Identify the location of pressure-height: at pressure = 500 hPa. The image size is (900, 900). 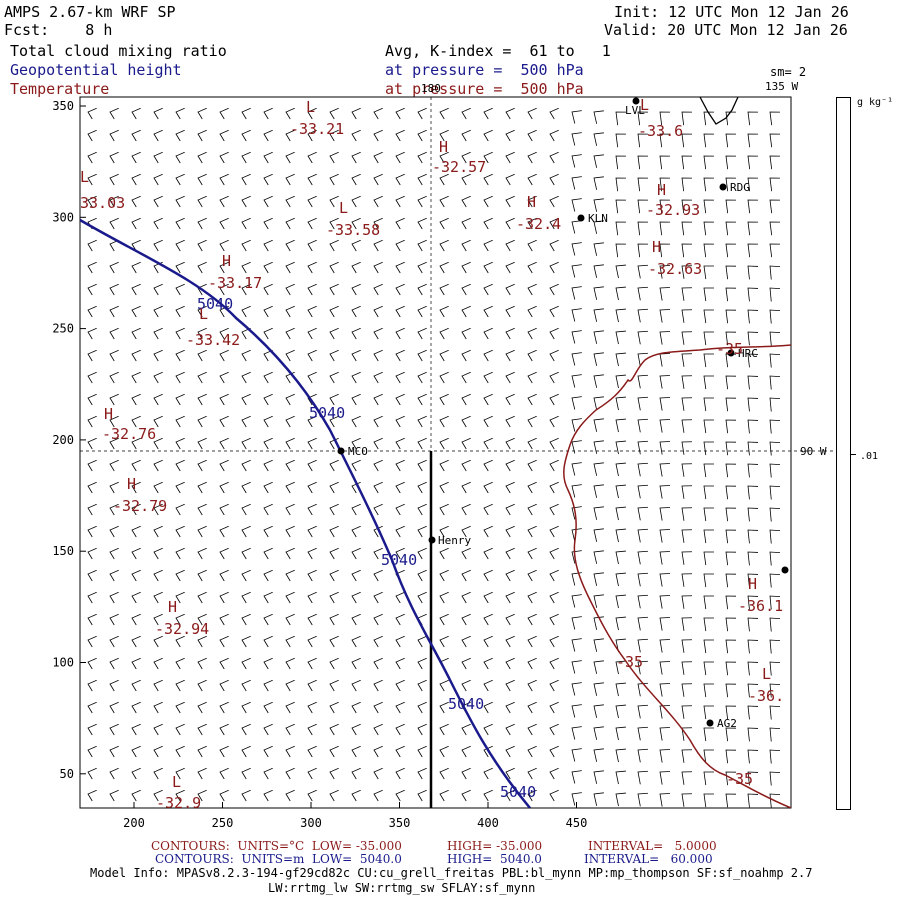
(484, 70).